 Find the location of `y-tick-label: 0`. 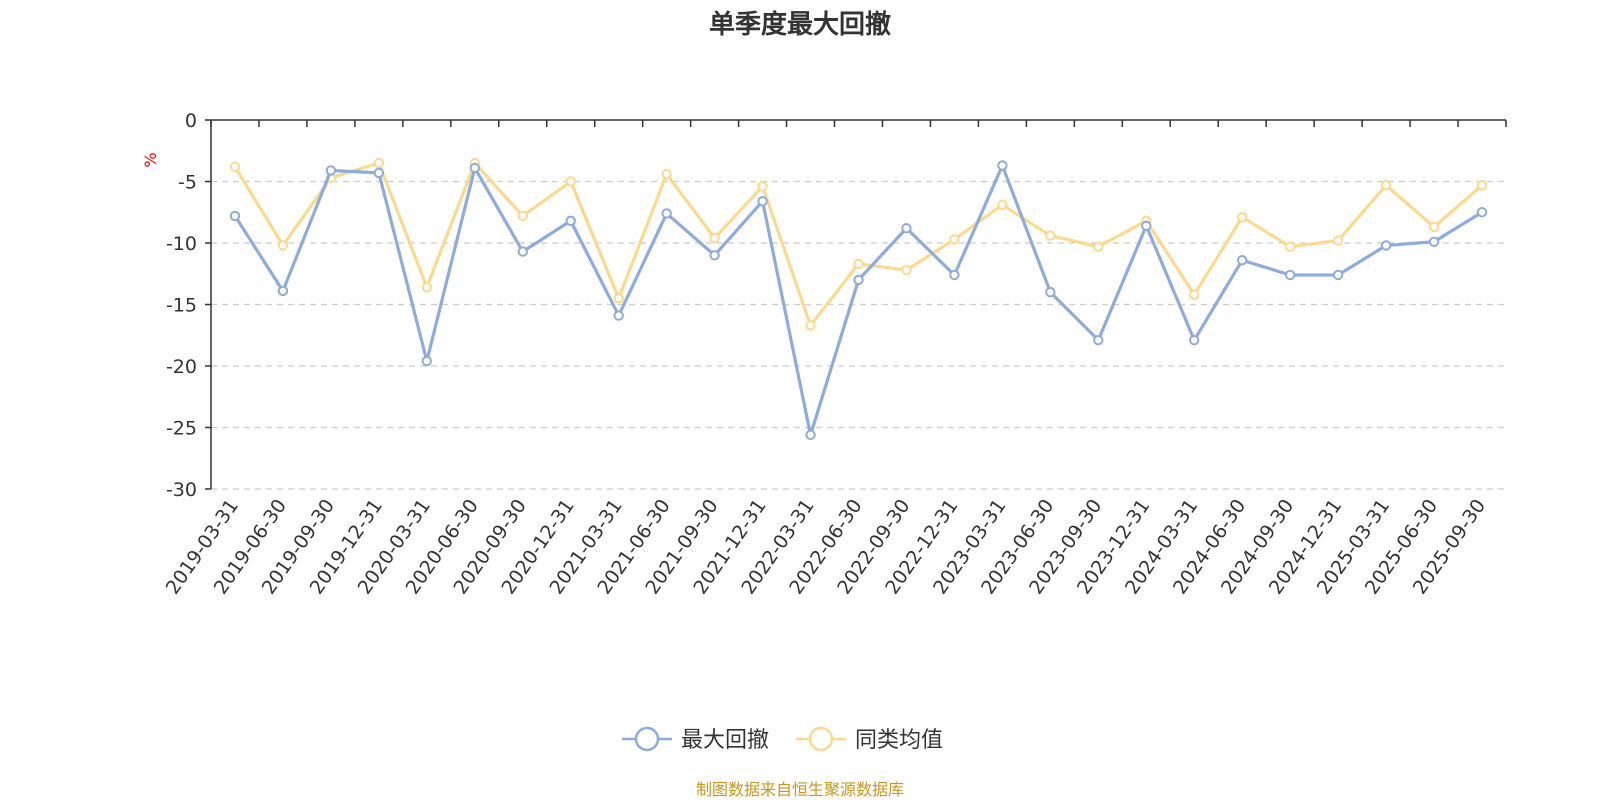

y-tick-label: 0 is located at coordinates (191, 121).